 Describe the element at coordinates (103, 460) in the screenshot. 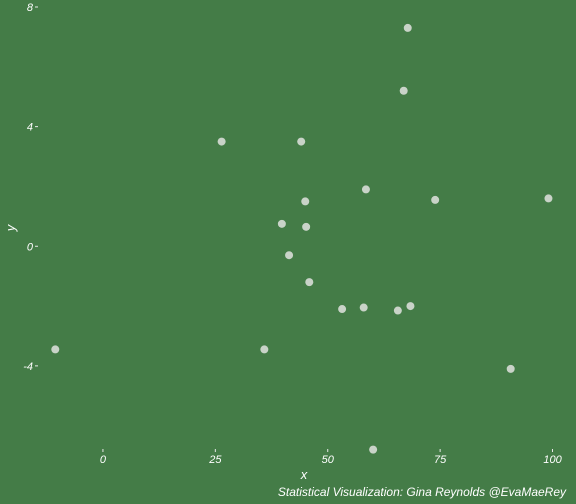

I see `x-tick-label: 0` at that location.